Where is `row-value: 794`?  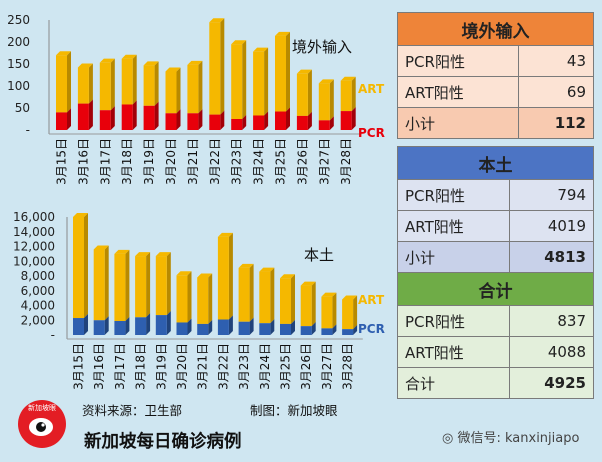
row-value: 794 is located at coordinates (551, 195).